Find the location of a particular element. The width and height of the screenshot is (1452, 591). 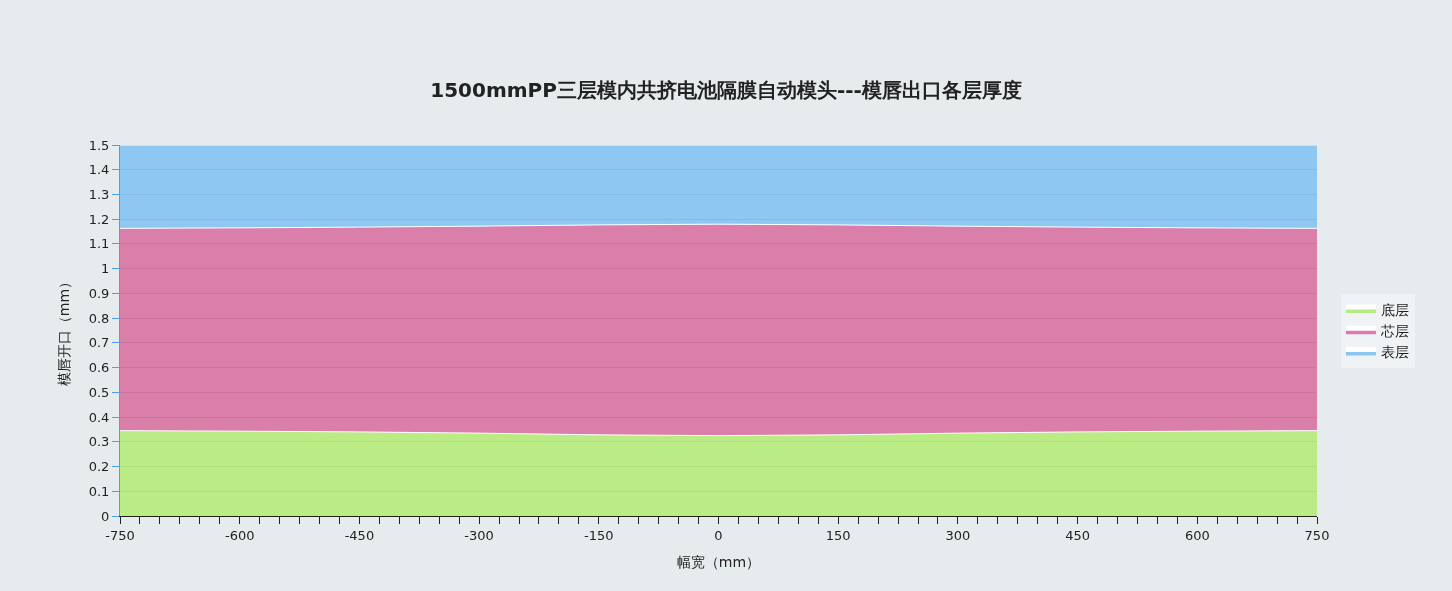

x-axis-title: 幅宽（mm） is located at coordinates (718, 561).